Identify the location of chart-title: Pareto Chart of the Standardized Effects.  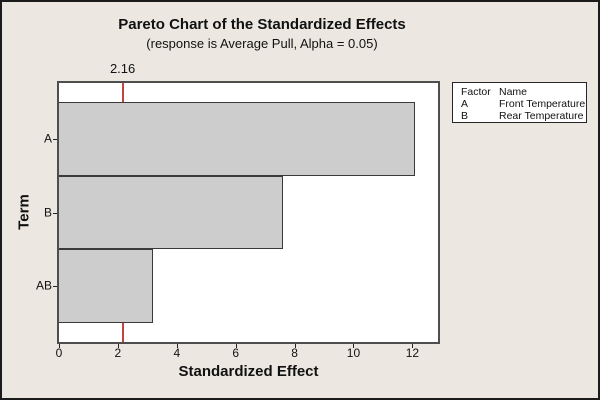
(262, 24).